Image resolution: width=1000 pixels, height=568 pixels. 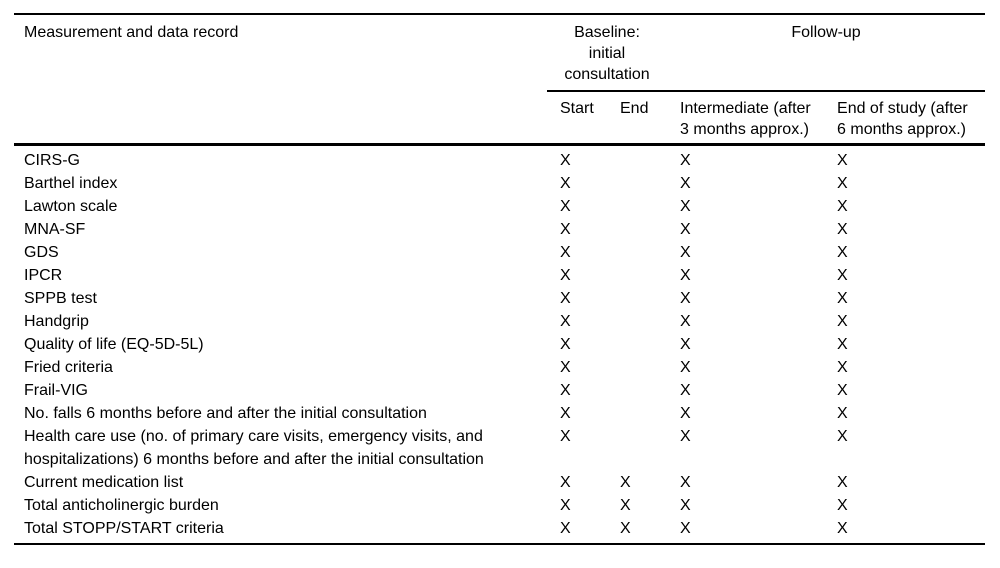 I want to click on row-label: CIRS-G, so click(x=52, y=160).